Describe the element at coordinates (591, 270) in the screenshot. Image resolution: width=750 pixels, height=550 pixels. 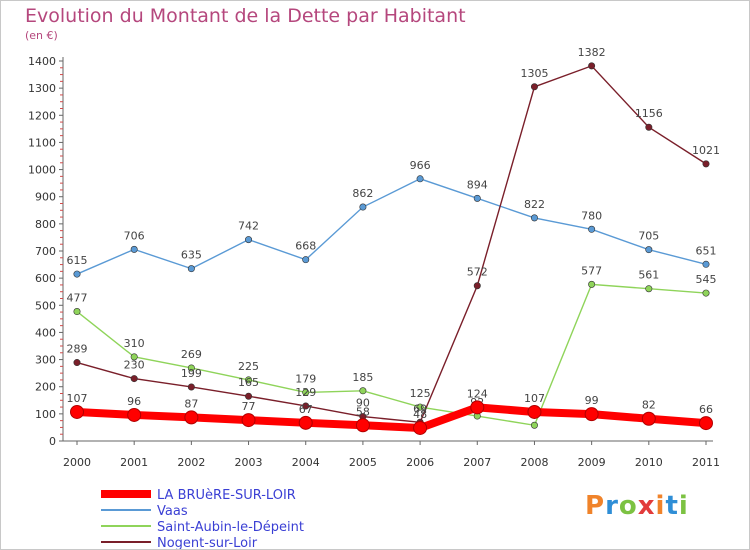
I see `data-label: 577` at that location.